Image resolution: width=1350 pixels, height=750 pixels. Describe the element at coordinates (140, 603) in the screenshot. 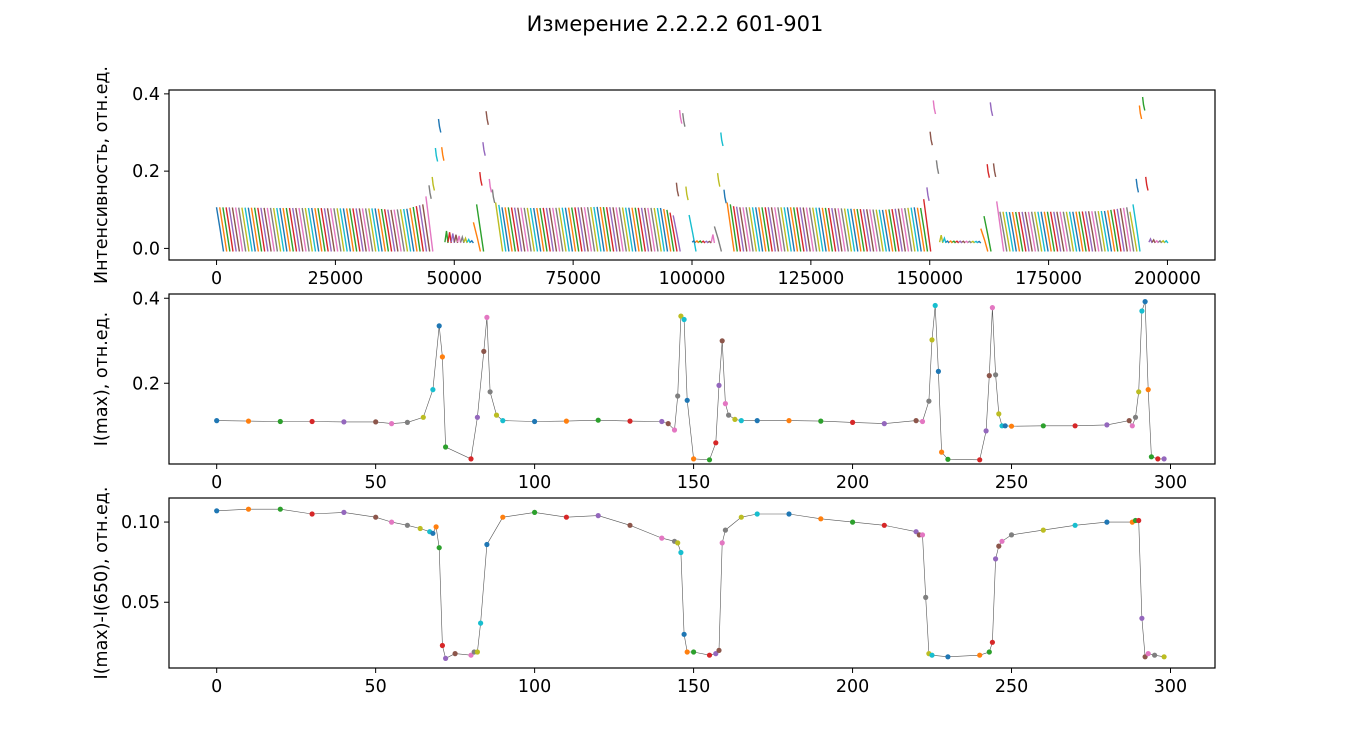

I see `y-tick-label: 0.05` at that location.